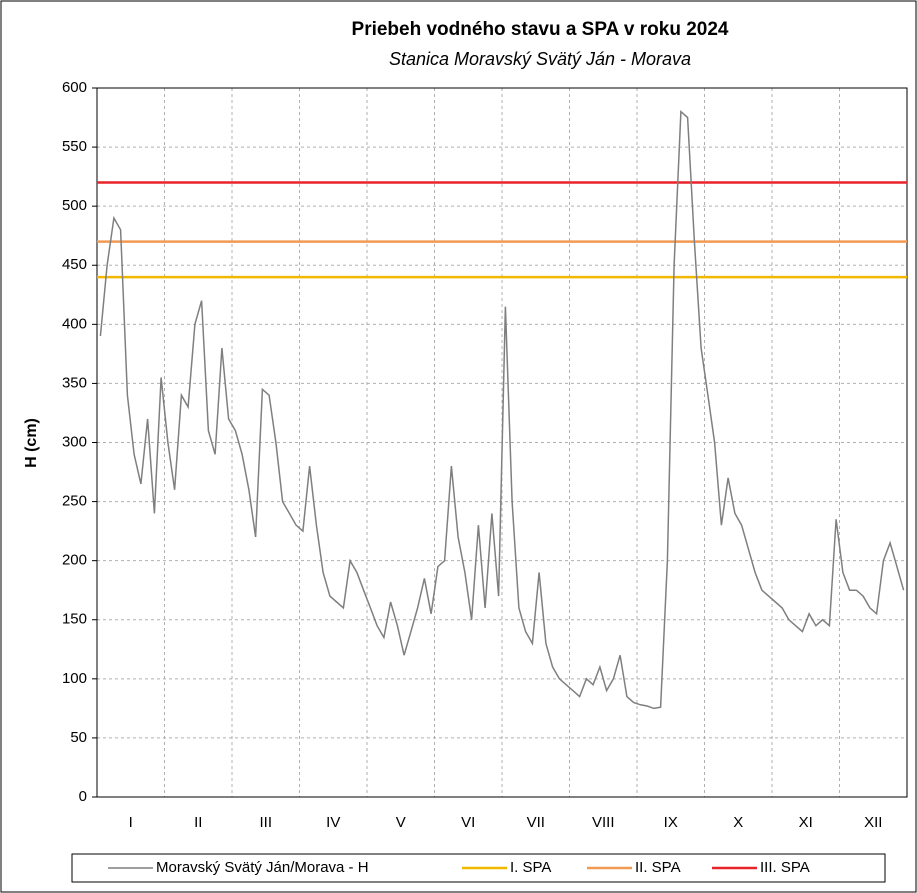  What do you see at coordinates (873, 822) in the screenshot?
I see `x-tick-label: XII` at bounding box center [873, 822].